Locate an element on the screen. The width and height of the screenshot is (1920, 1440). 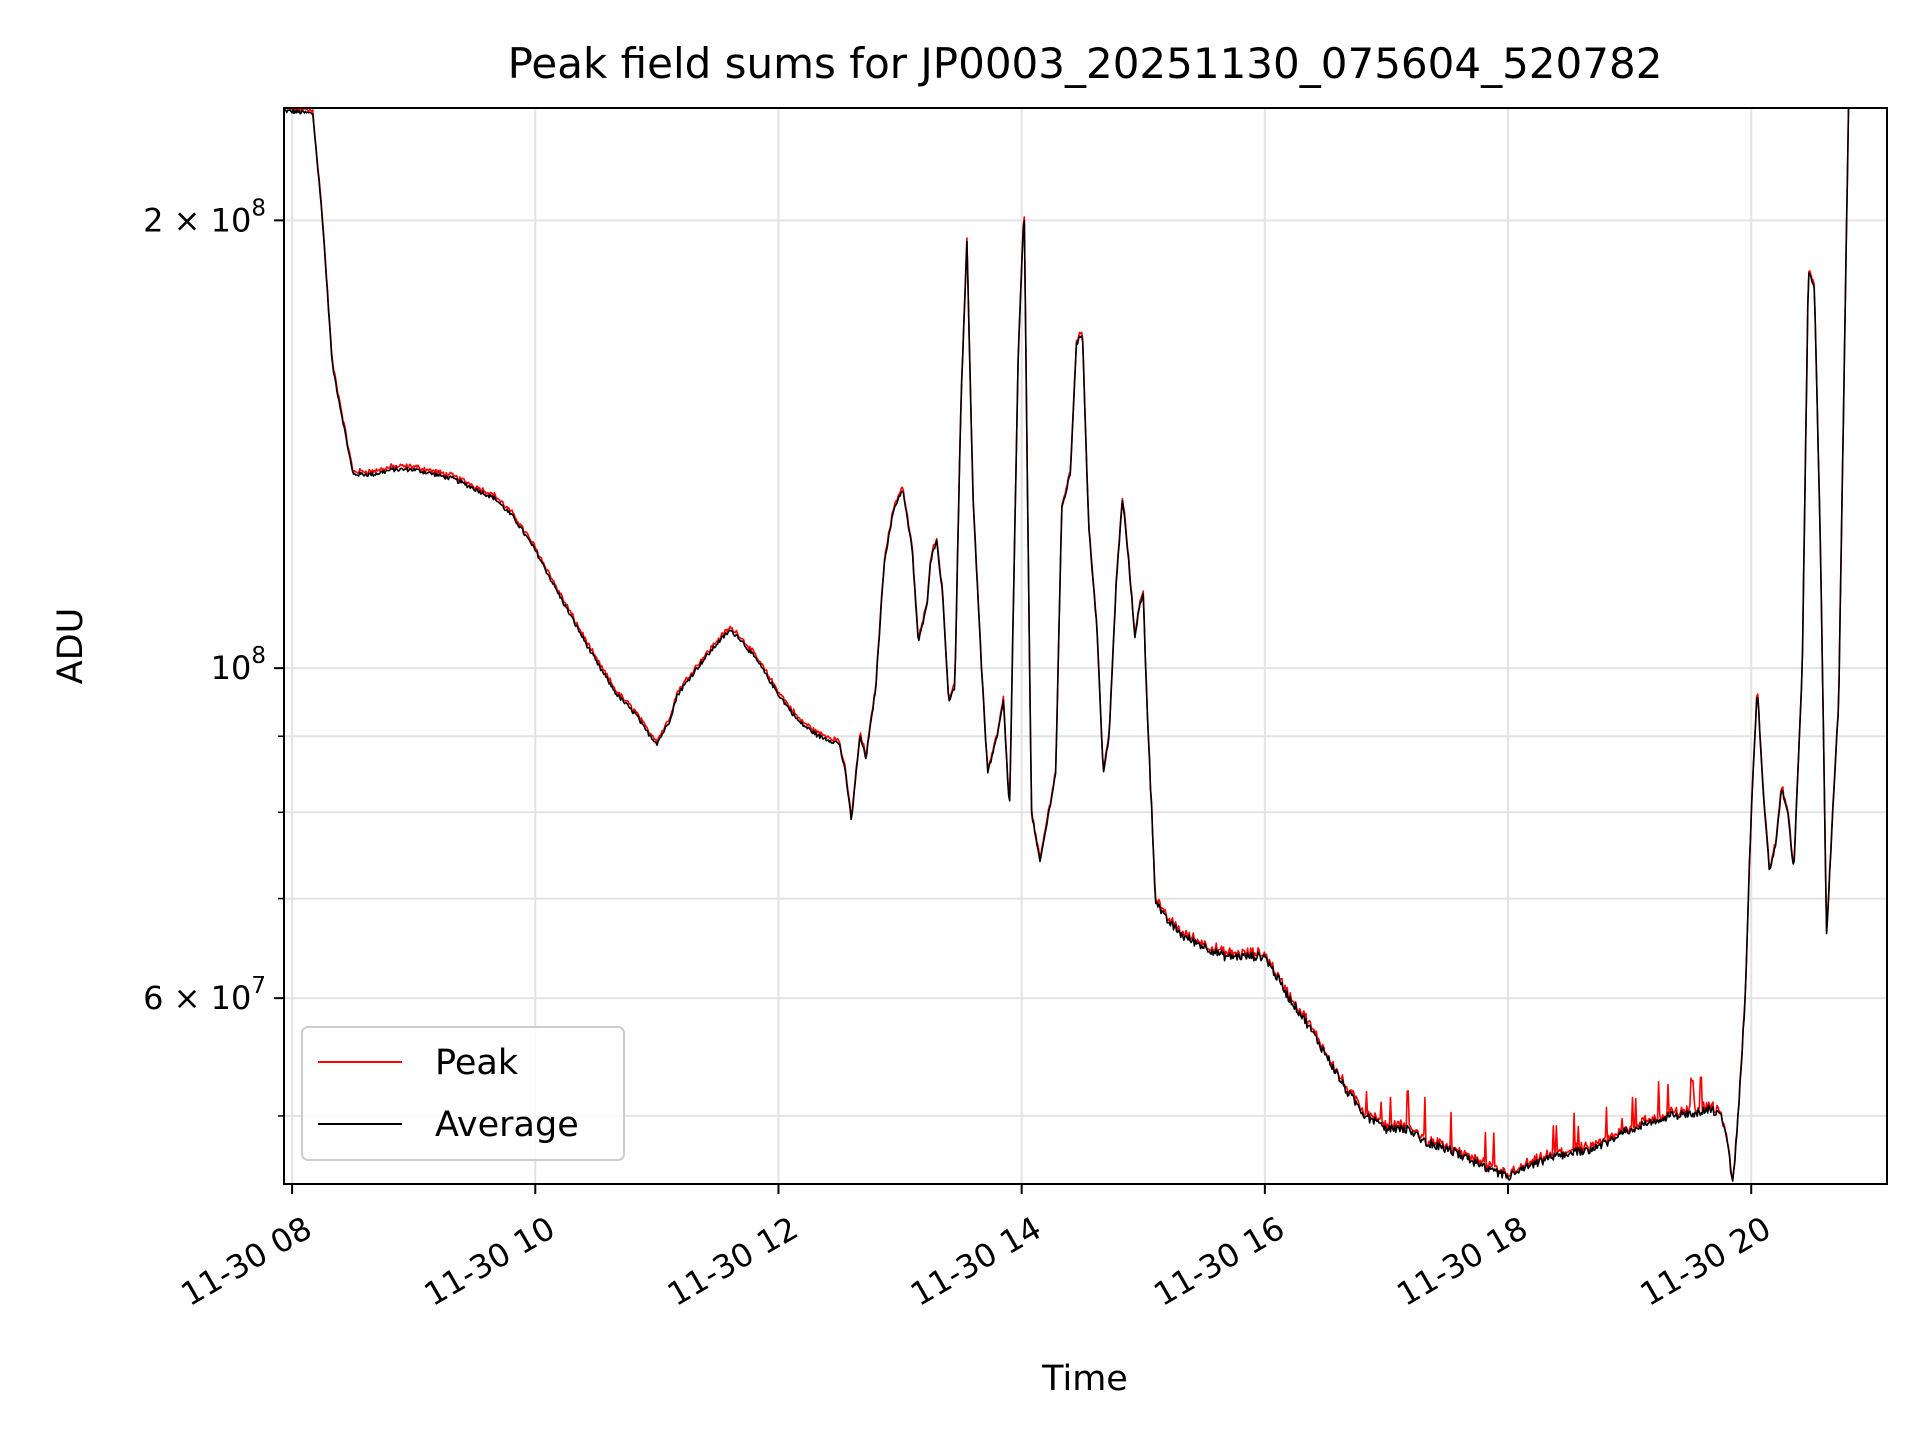
y-tick-label: 6 × 107 is located at coordinates (204, 995).